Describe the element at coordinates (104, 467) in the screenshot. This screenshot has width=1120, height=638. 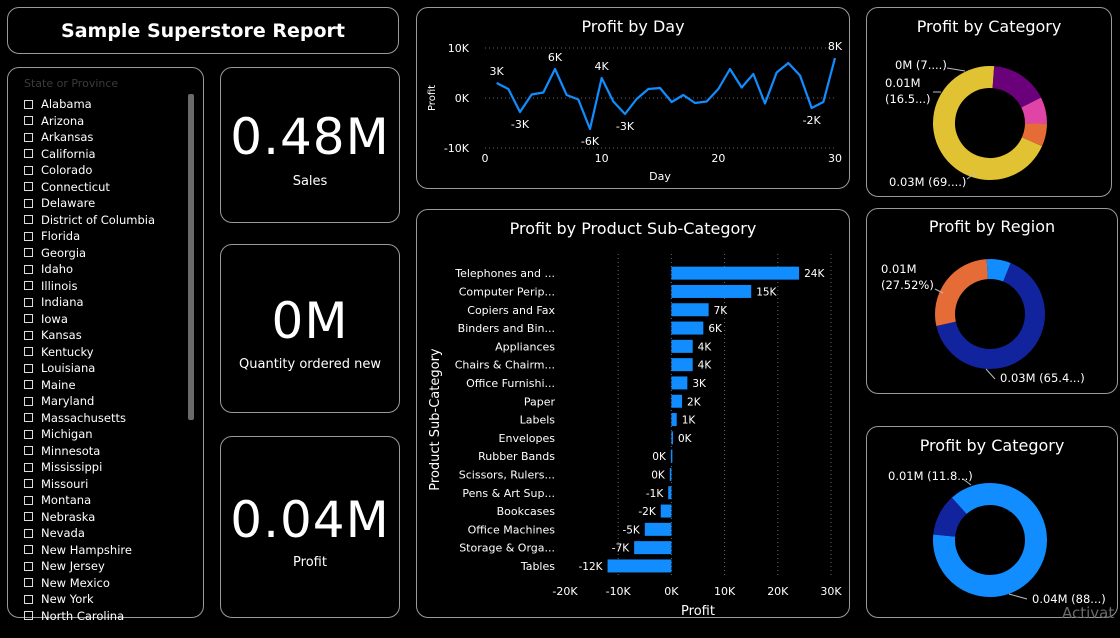
I see `slicer-item: Mississippi` at that location.